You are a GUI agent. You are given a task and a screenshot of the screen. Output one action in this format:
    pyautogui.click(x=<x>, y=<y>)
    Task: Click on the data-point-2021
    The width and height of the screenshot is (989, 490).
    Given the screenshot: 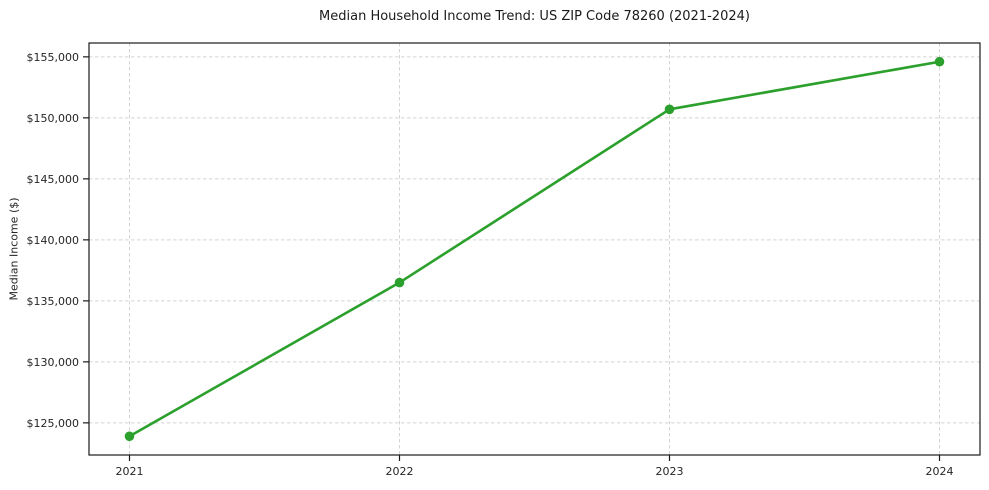 What is the action you would take?
    pyautogui.click(x=129, y=436)
    